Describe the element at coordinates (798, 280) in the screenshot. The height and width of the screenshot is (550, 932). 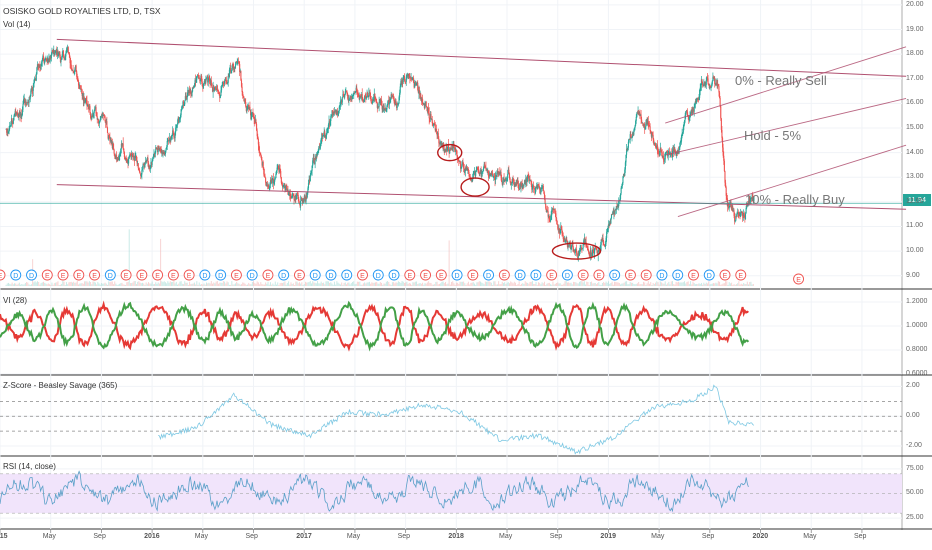
I see `future-earnings-event-label: E` at that location.